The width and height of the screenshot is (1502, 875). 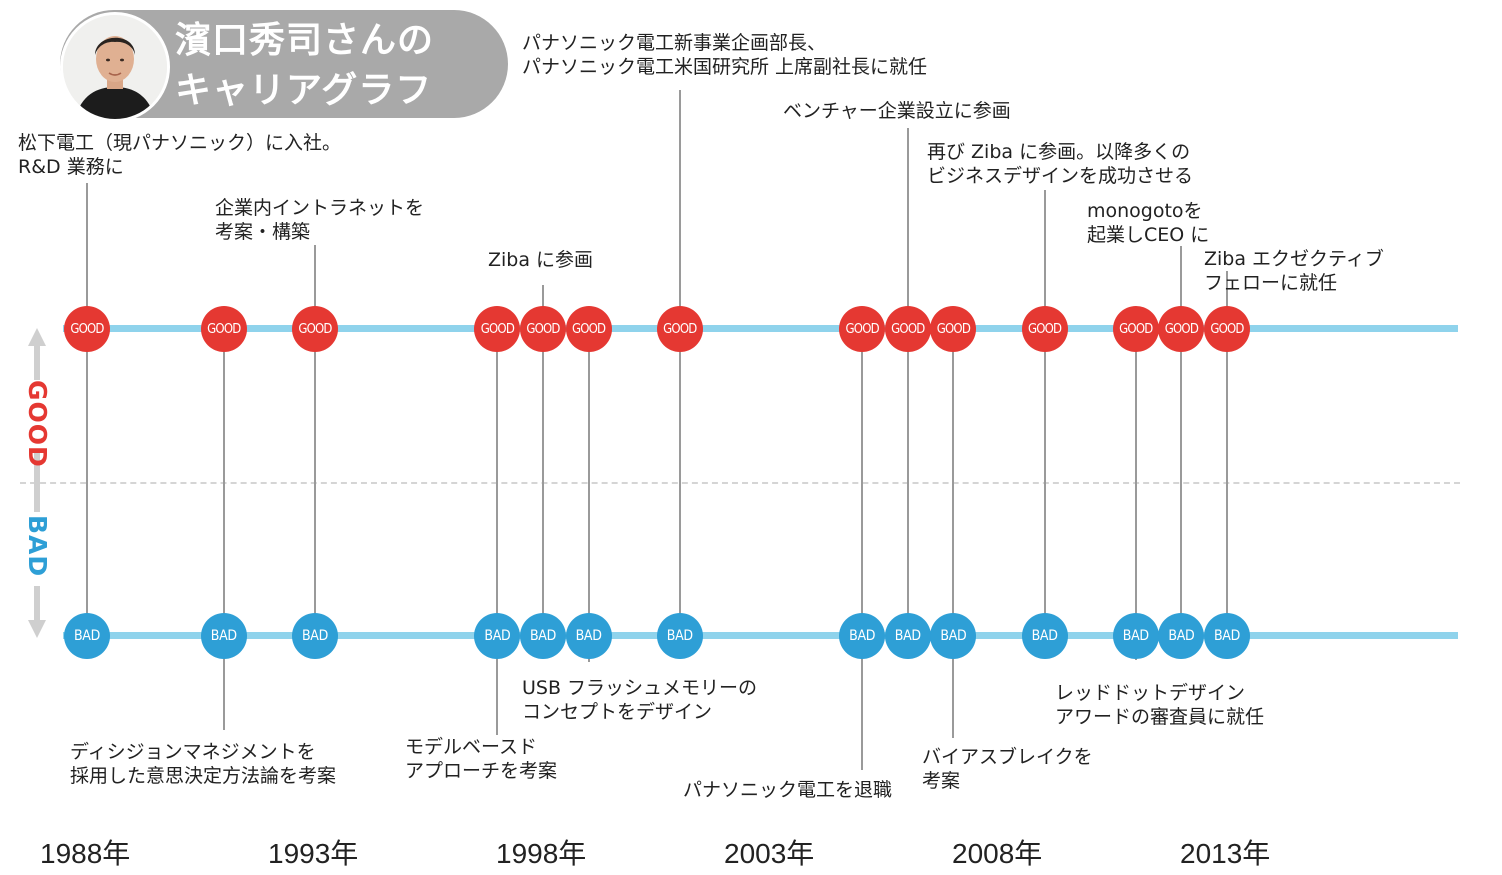 What do you see at coordinates (1150, 693) in the screenshot?
I see `event-label-line: レッドドットデザイン` at bounding box center [1150, 693].